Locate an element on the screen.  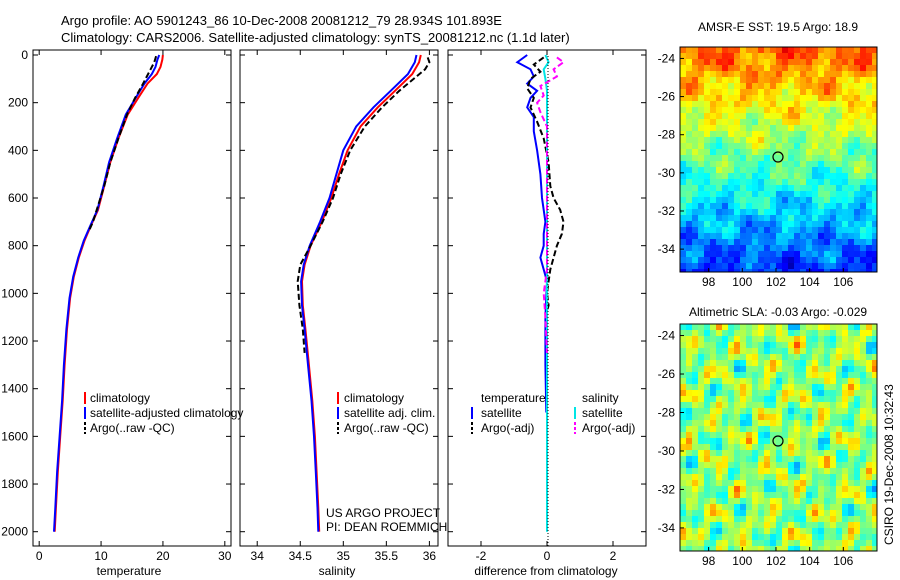
map-y-tick-label: -28 is located at coordinates (667, 135).